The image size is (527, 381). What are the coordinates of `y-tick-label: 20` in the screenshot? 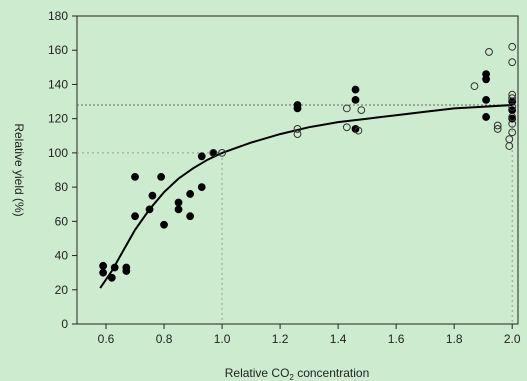 It's located at (62, 290).